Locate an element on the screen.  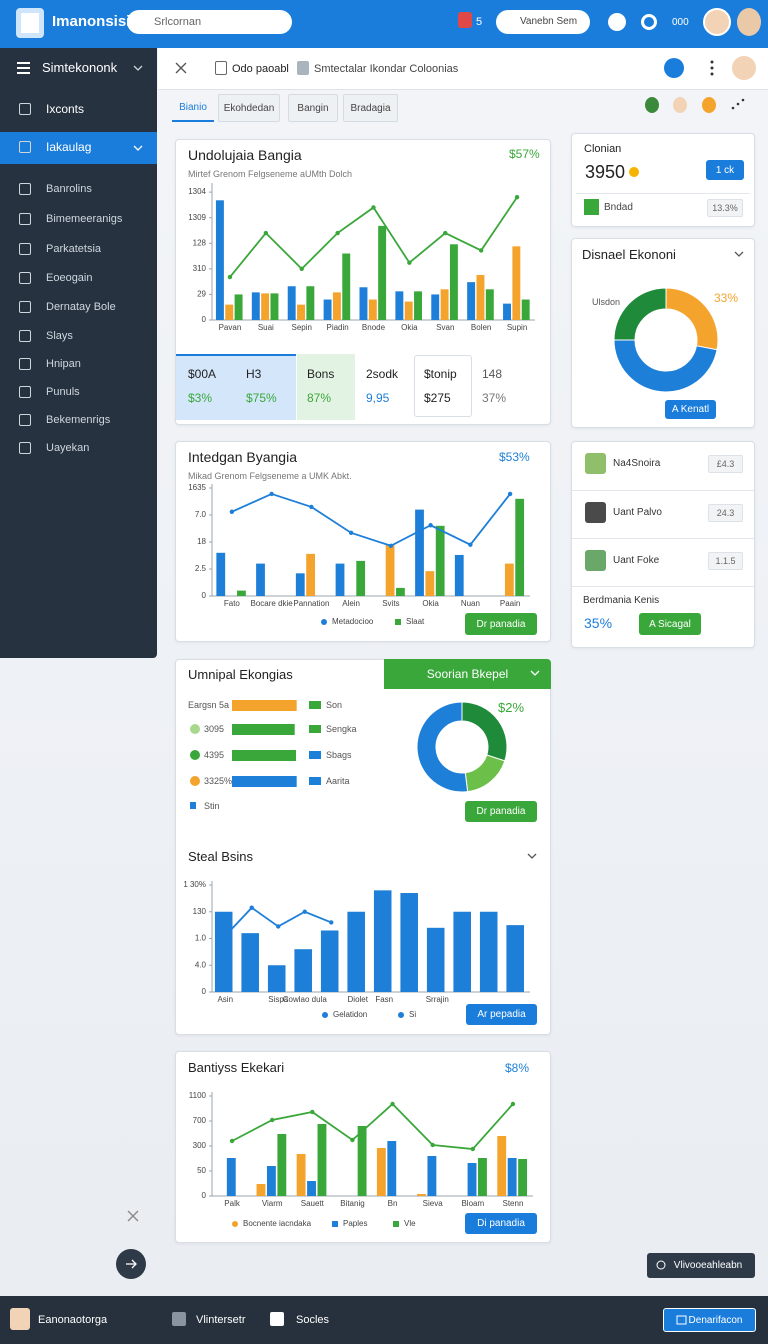
stat-value: $3% is located at coordinates (200, 398).